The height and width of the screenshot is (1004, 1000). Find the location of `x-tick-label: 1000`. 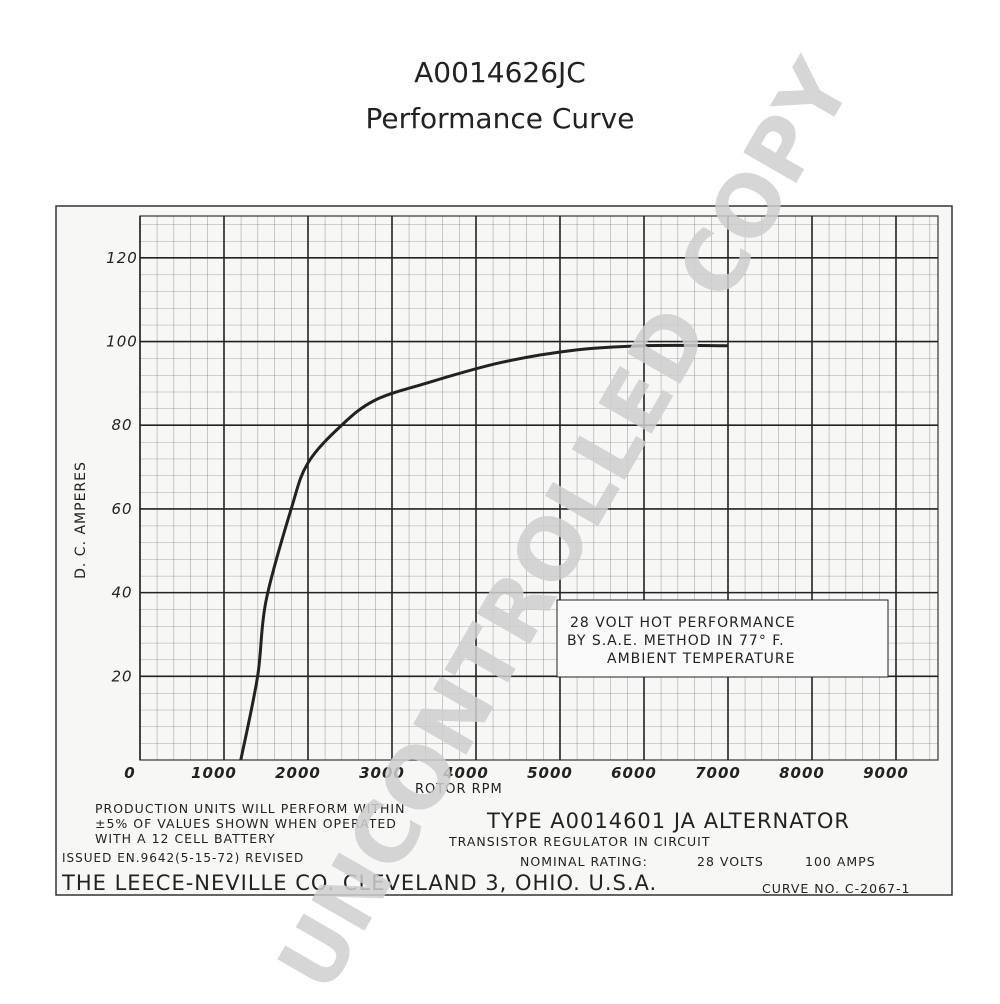

x-tick-label: 1000 is located at coordinates (214, 773).